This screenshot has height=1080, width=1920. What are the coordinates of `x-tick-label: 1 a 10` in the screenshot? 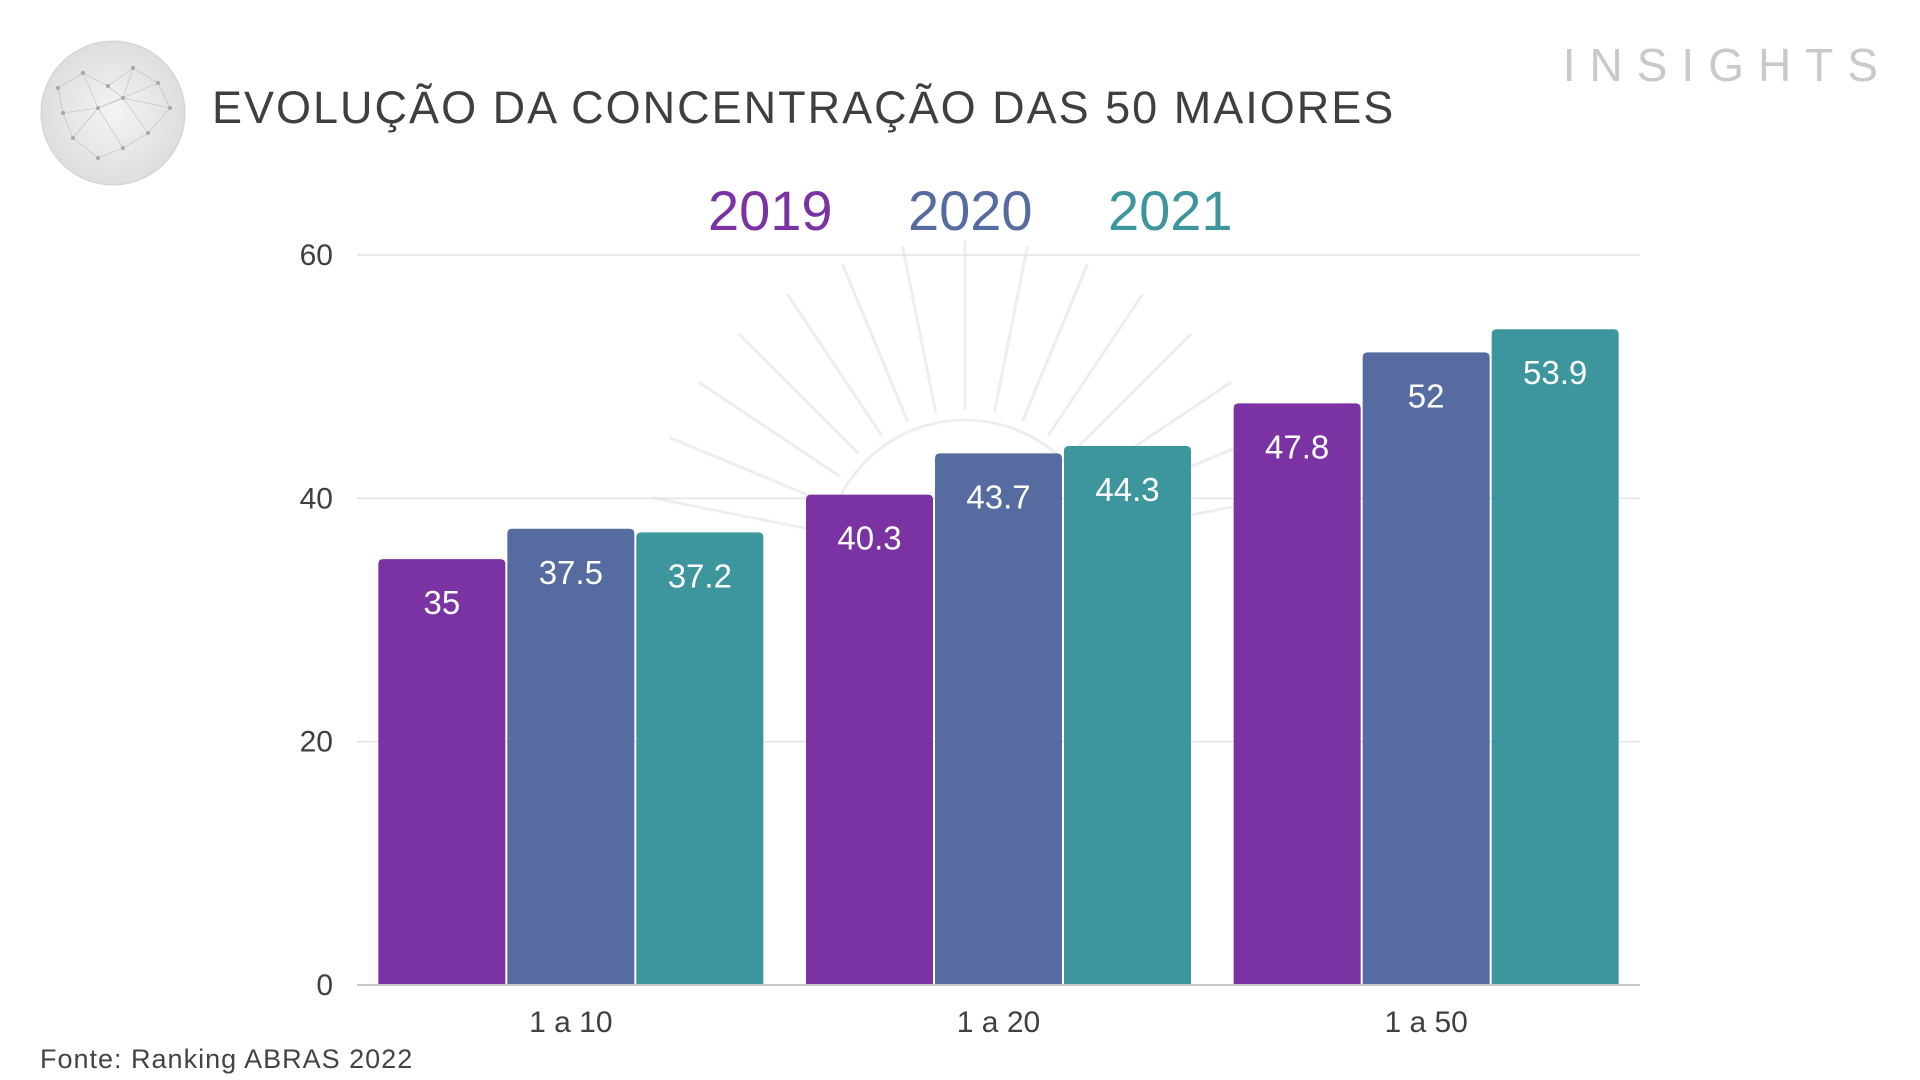 It's located at (570, 1022).